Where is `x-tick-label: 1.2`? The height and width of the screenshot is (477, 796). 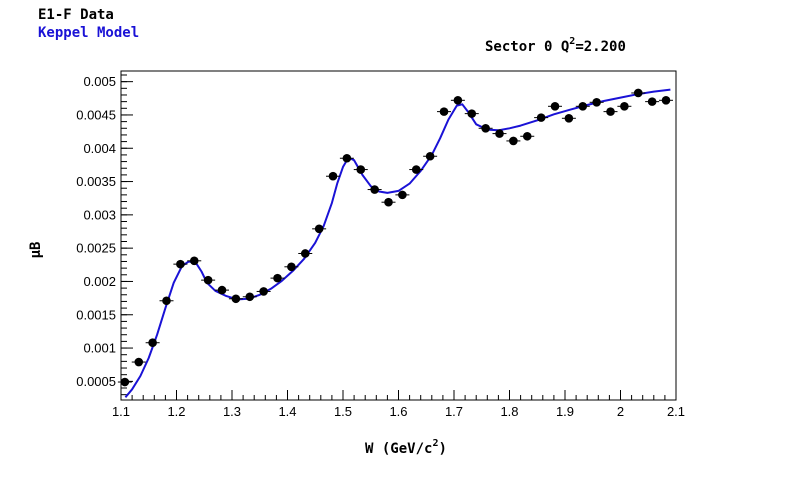 x-tick-label: 1.2 is located at coordinates (176, 411).